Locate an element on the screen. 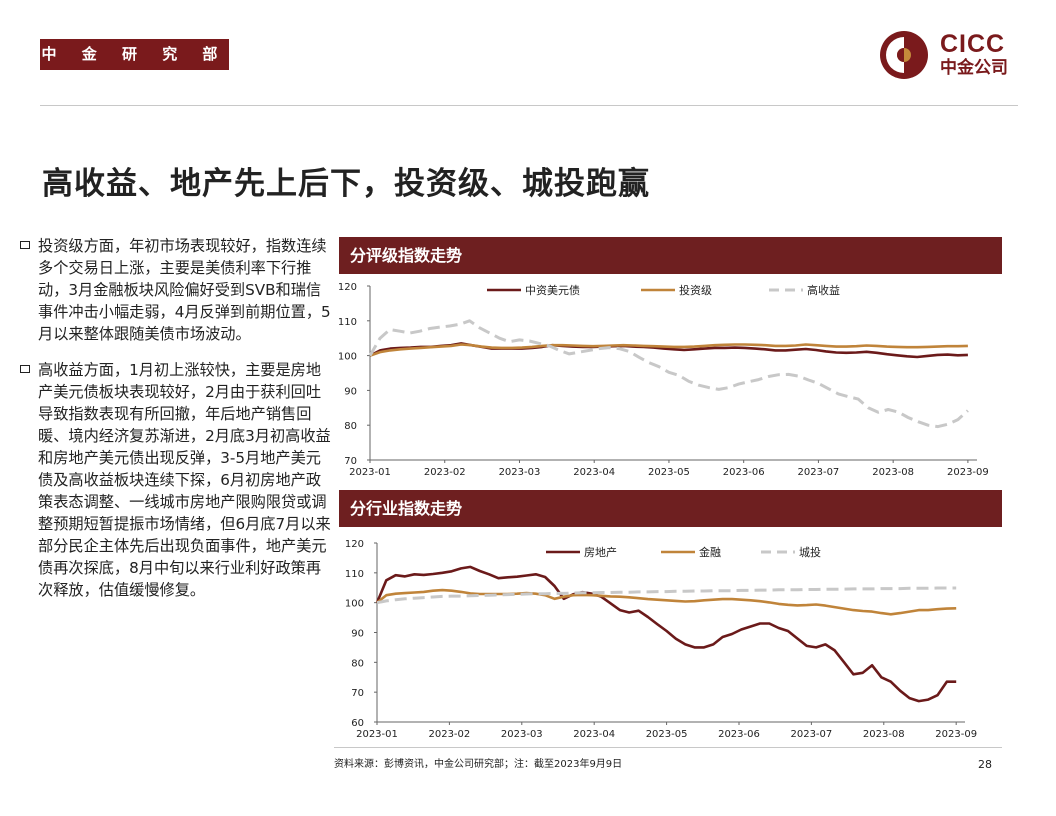  footer-divider is located at coordinates (668, 747).